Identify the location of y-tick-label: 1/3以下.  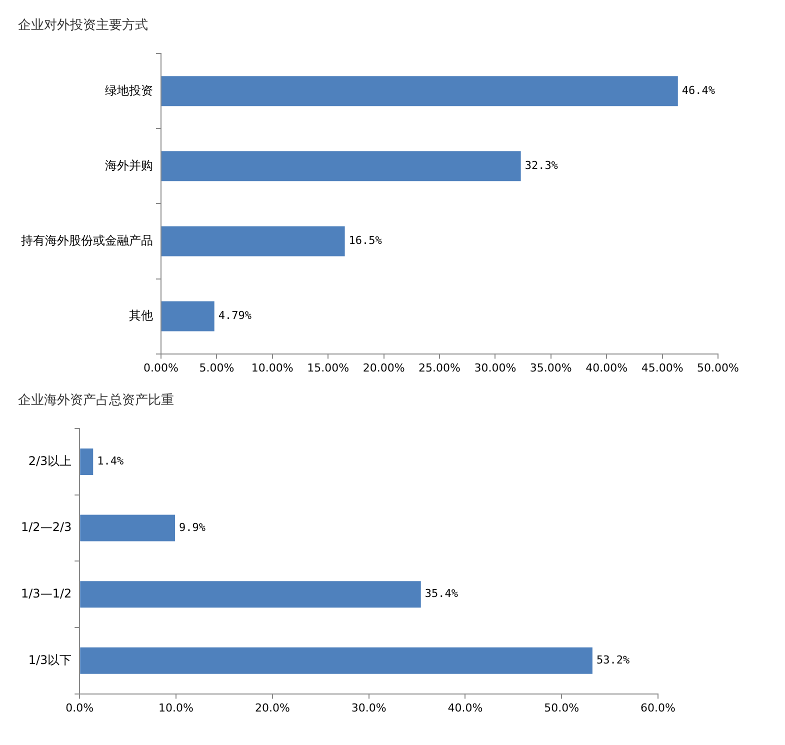
(50, 659).